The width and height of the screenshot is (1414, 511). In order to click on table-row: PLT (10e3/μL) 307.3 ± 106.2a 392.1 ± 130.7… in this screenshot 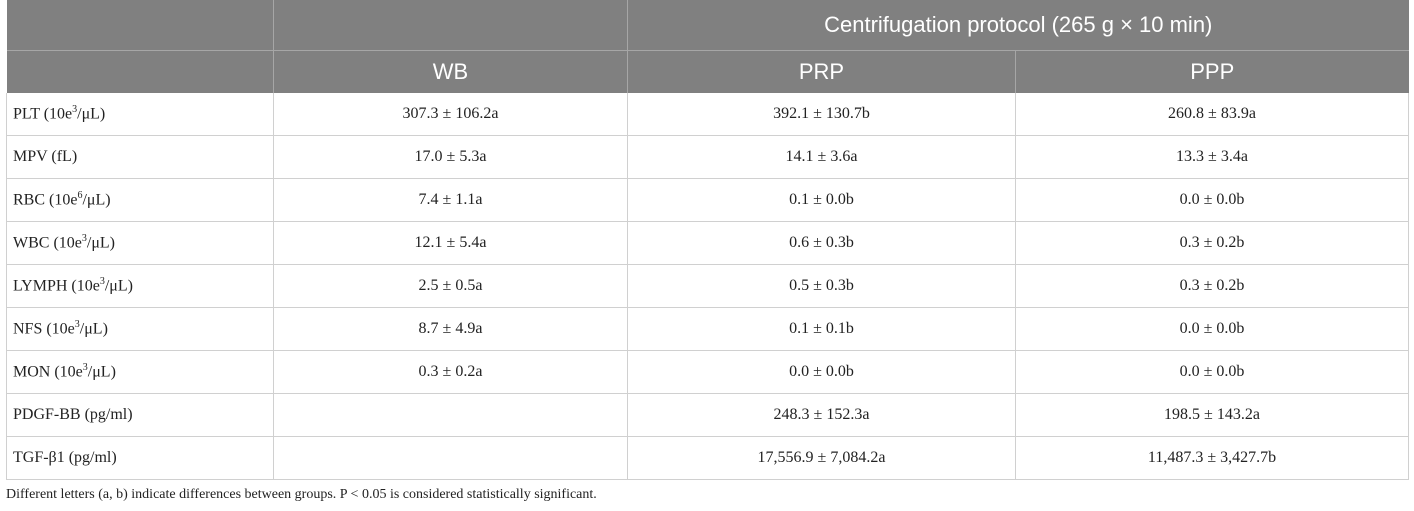, I will do `click(707, 114)`.